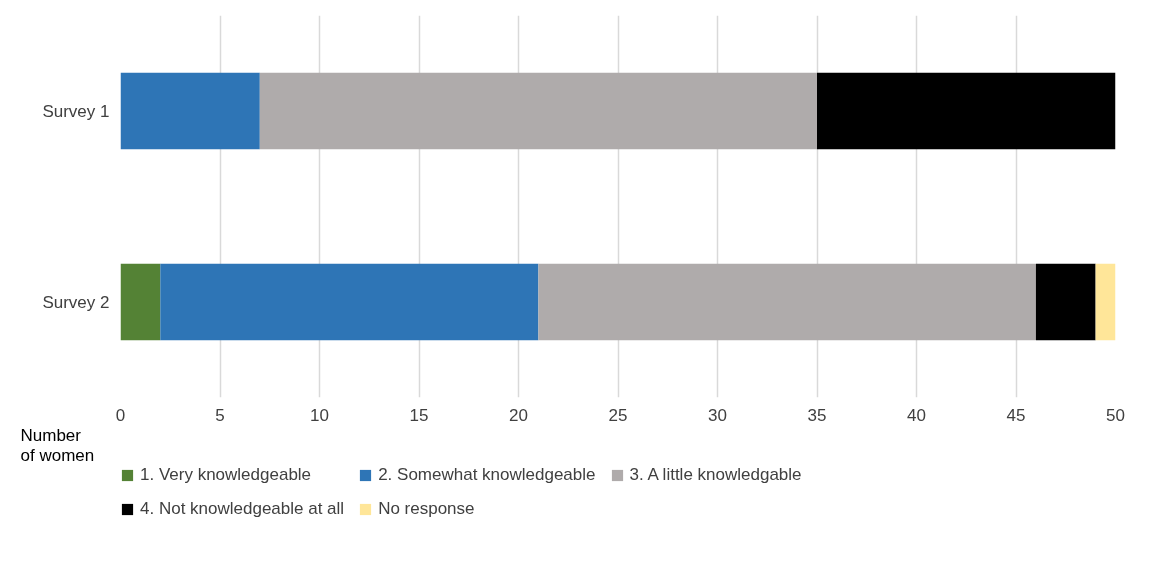  Describe the element at coordinates (57, 445) in the screenshot. I see `x-axis-title: Number of women` at that location.